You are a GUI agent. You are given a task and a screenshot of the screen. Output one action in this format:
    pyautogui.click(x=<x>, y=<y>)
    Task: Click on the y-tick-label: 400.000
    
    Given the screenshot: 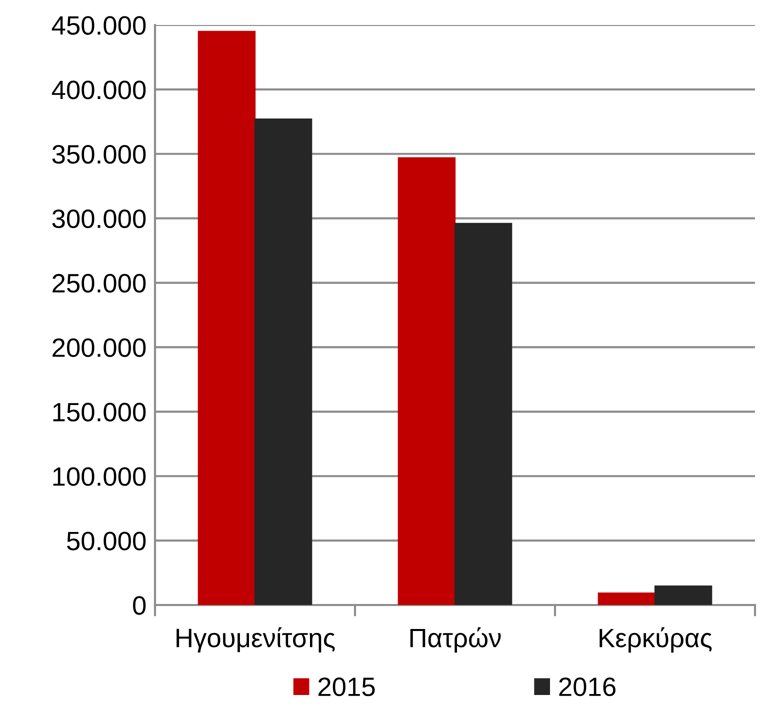 What is the action you would take?
    pyautogui.click(x=99, y=90)
    